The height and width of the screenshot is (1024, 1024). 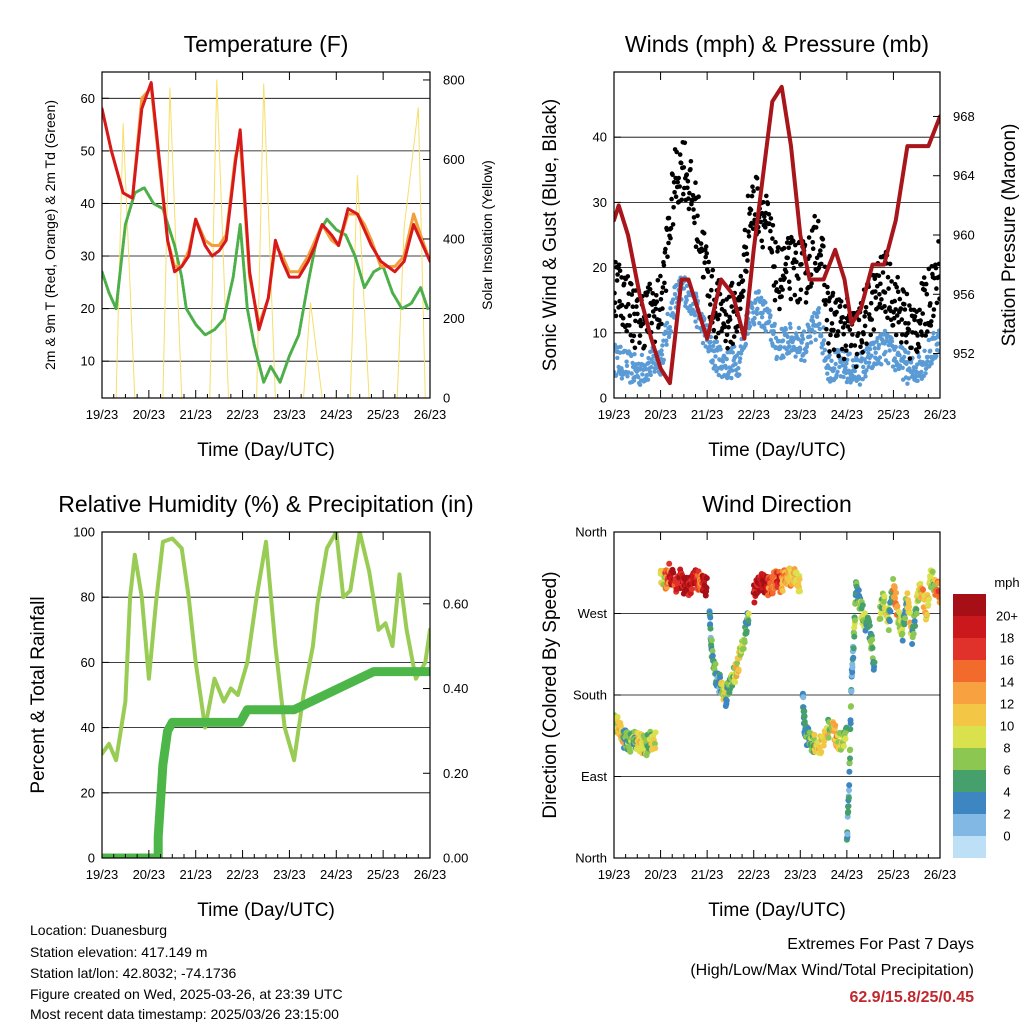 I want to click on info-latlon: Station lat/lon: 42.8032; -74.1736, so click(x=133, y=973).